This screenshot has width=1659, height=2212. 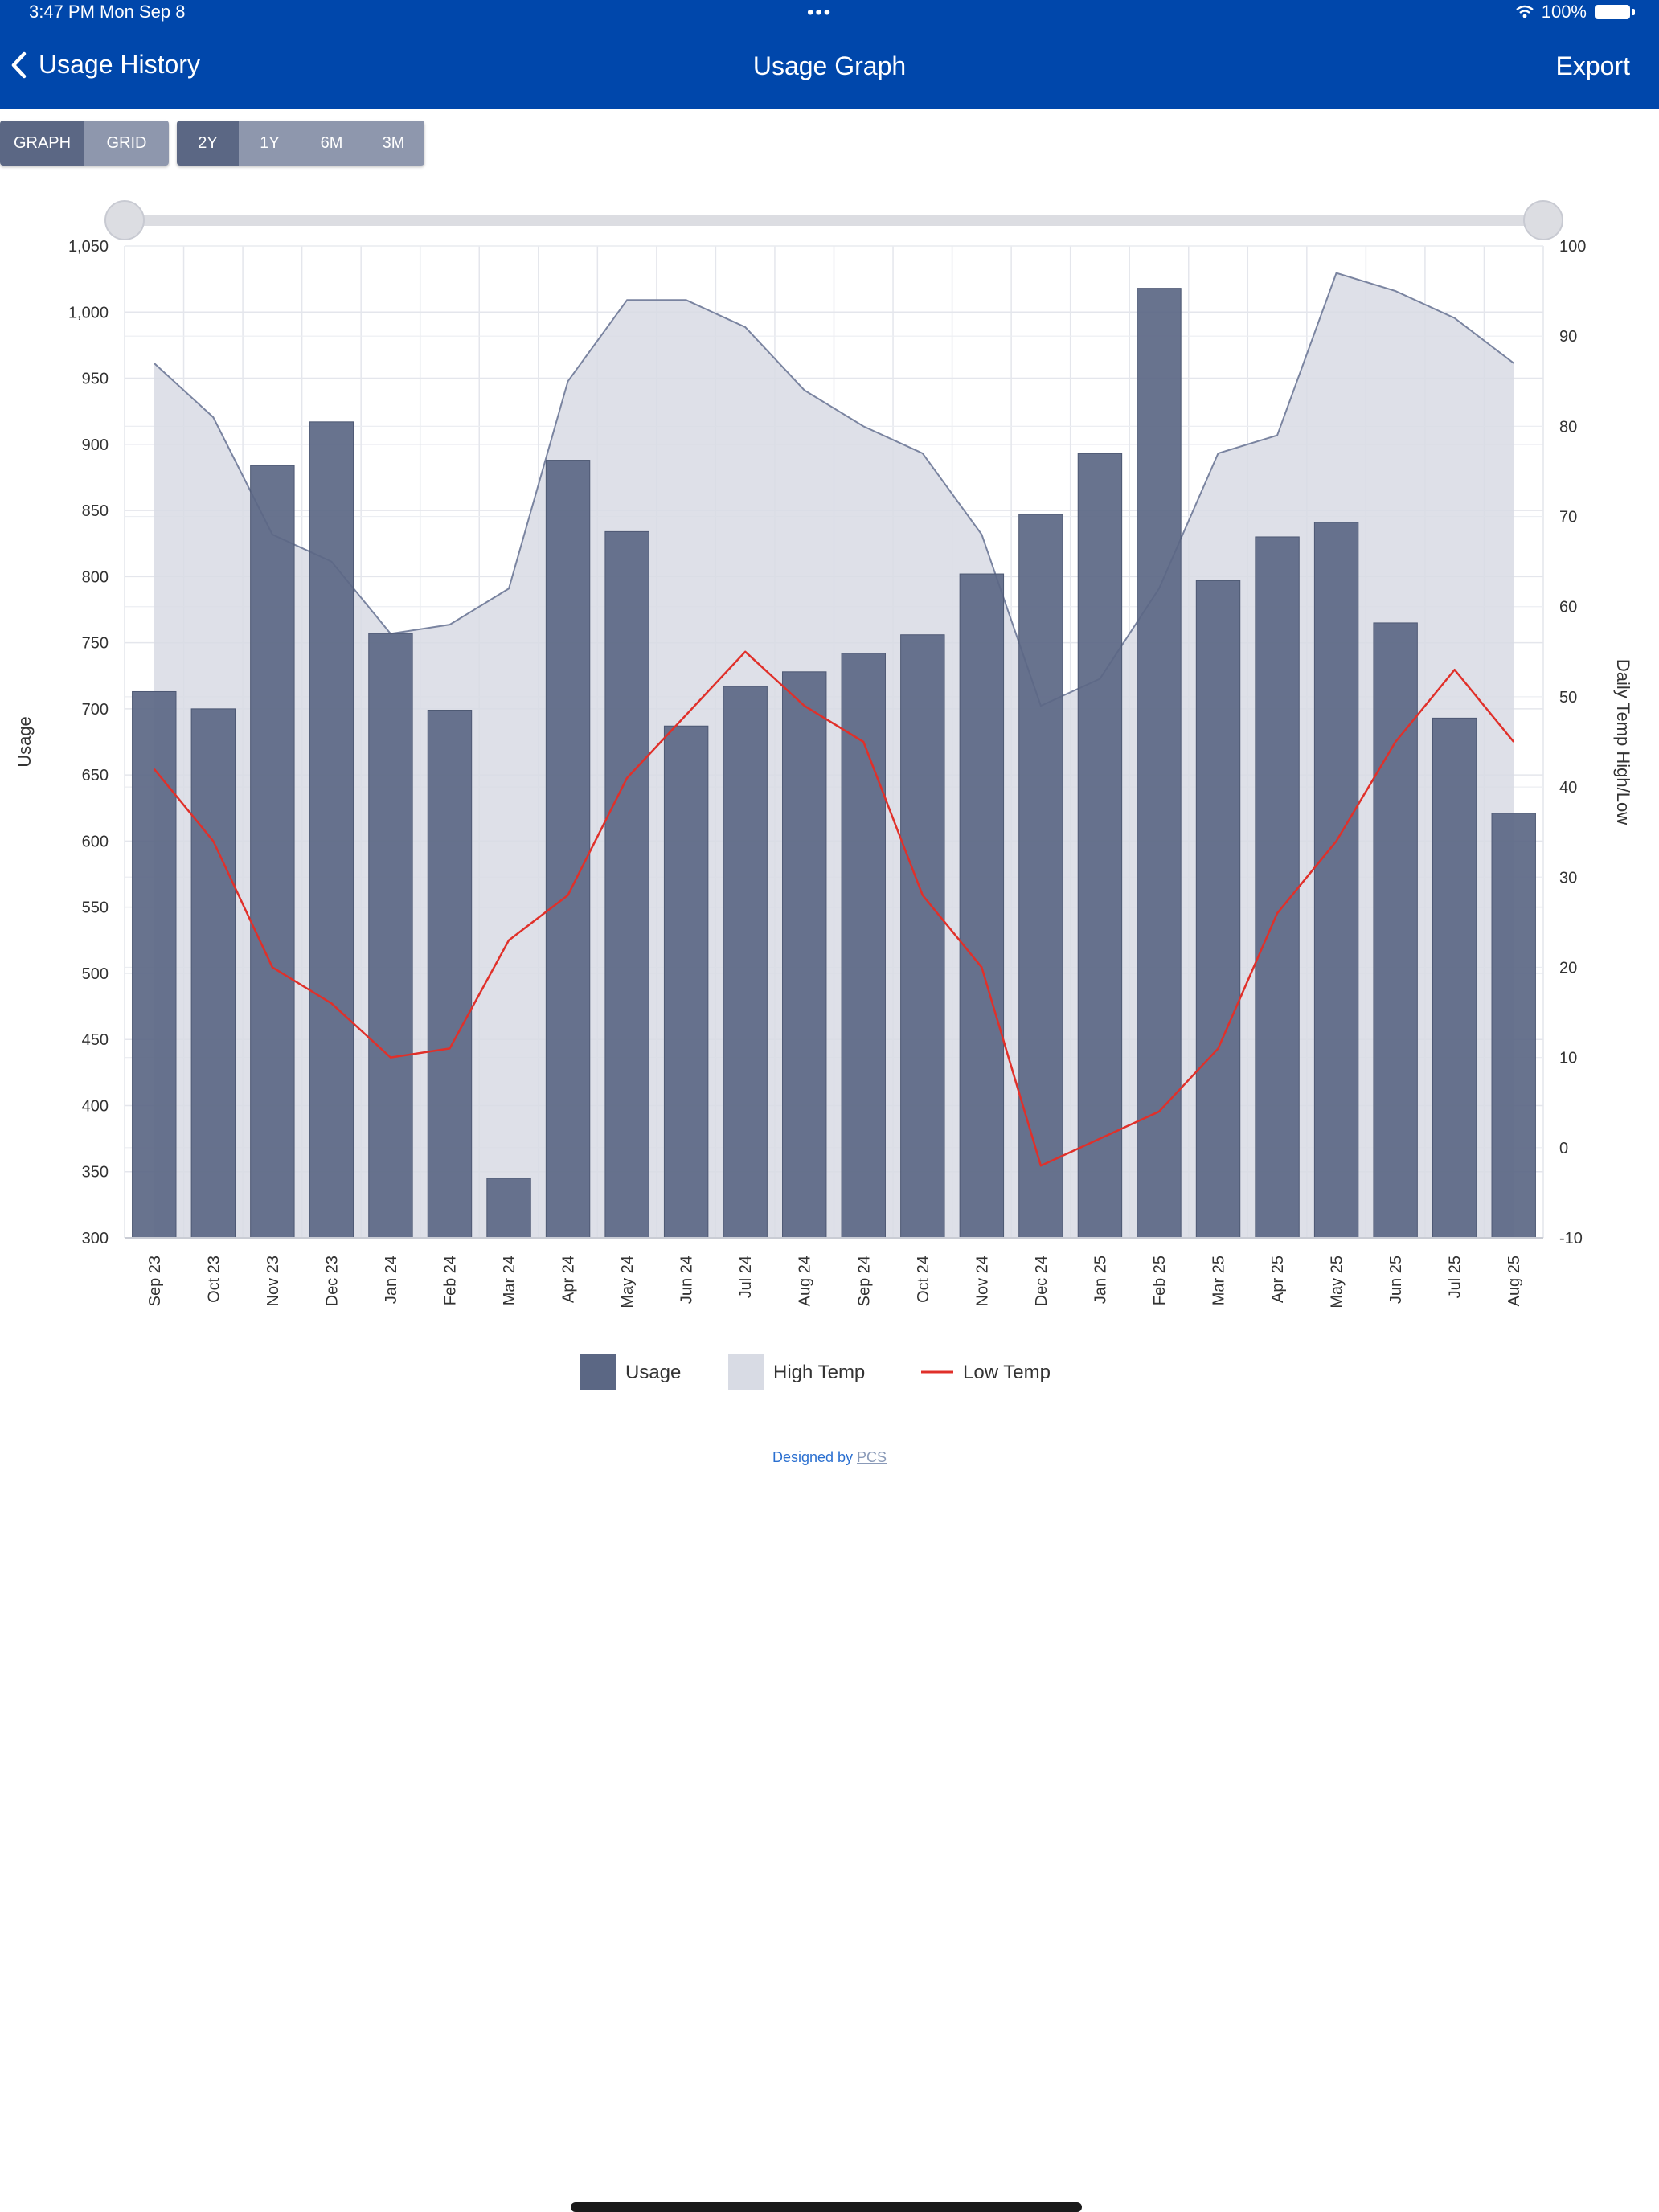 What do you see at coordinates (834, 221) in the screenshot?
I see `range-slider-track` at bounding box center [834, 221].